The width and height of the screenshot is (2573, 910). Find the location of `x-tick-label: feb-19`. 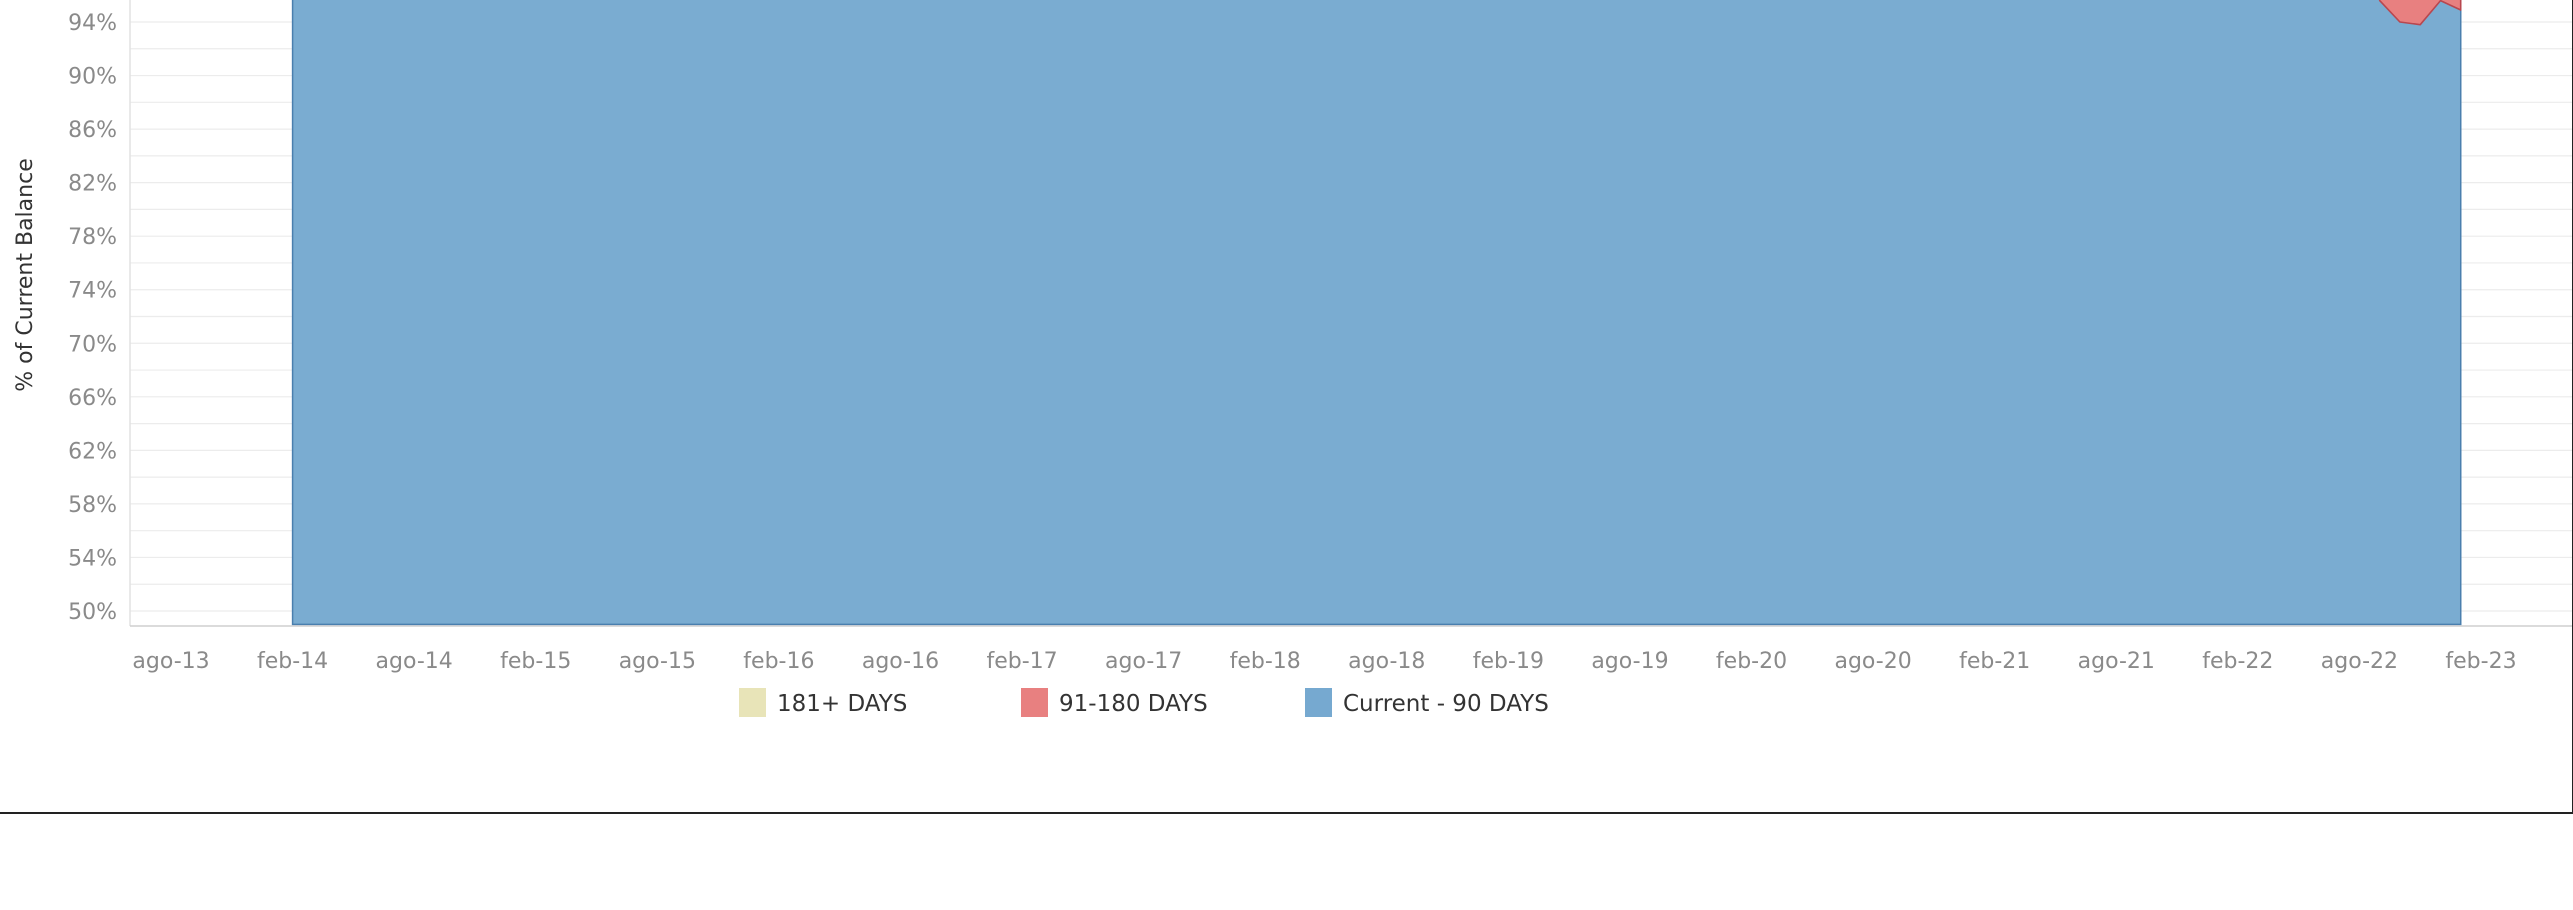

x-tick-label: feb-19 is located at coordinates (1508, 661).